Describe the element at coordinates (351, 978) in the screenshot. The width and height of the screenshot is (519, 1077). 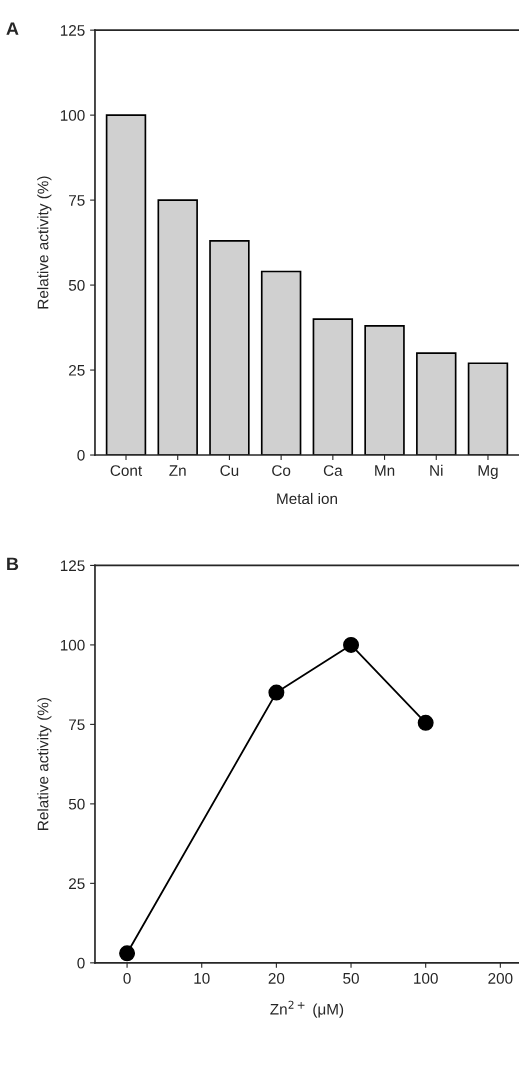
I see `x-tick-label: 50` at that location.